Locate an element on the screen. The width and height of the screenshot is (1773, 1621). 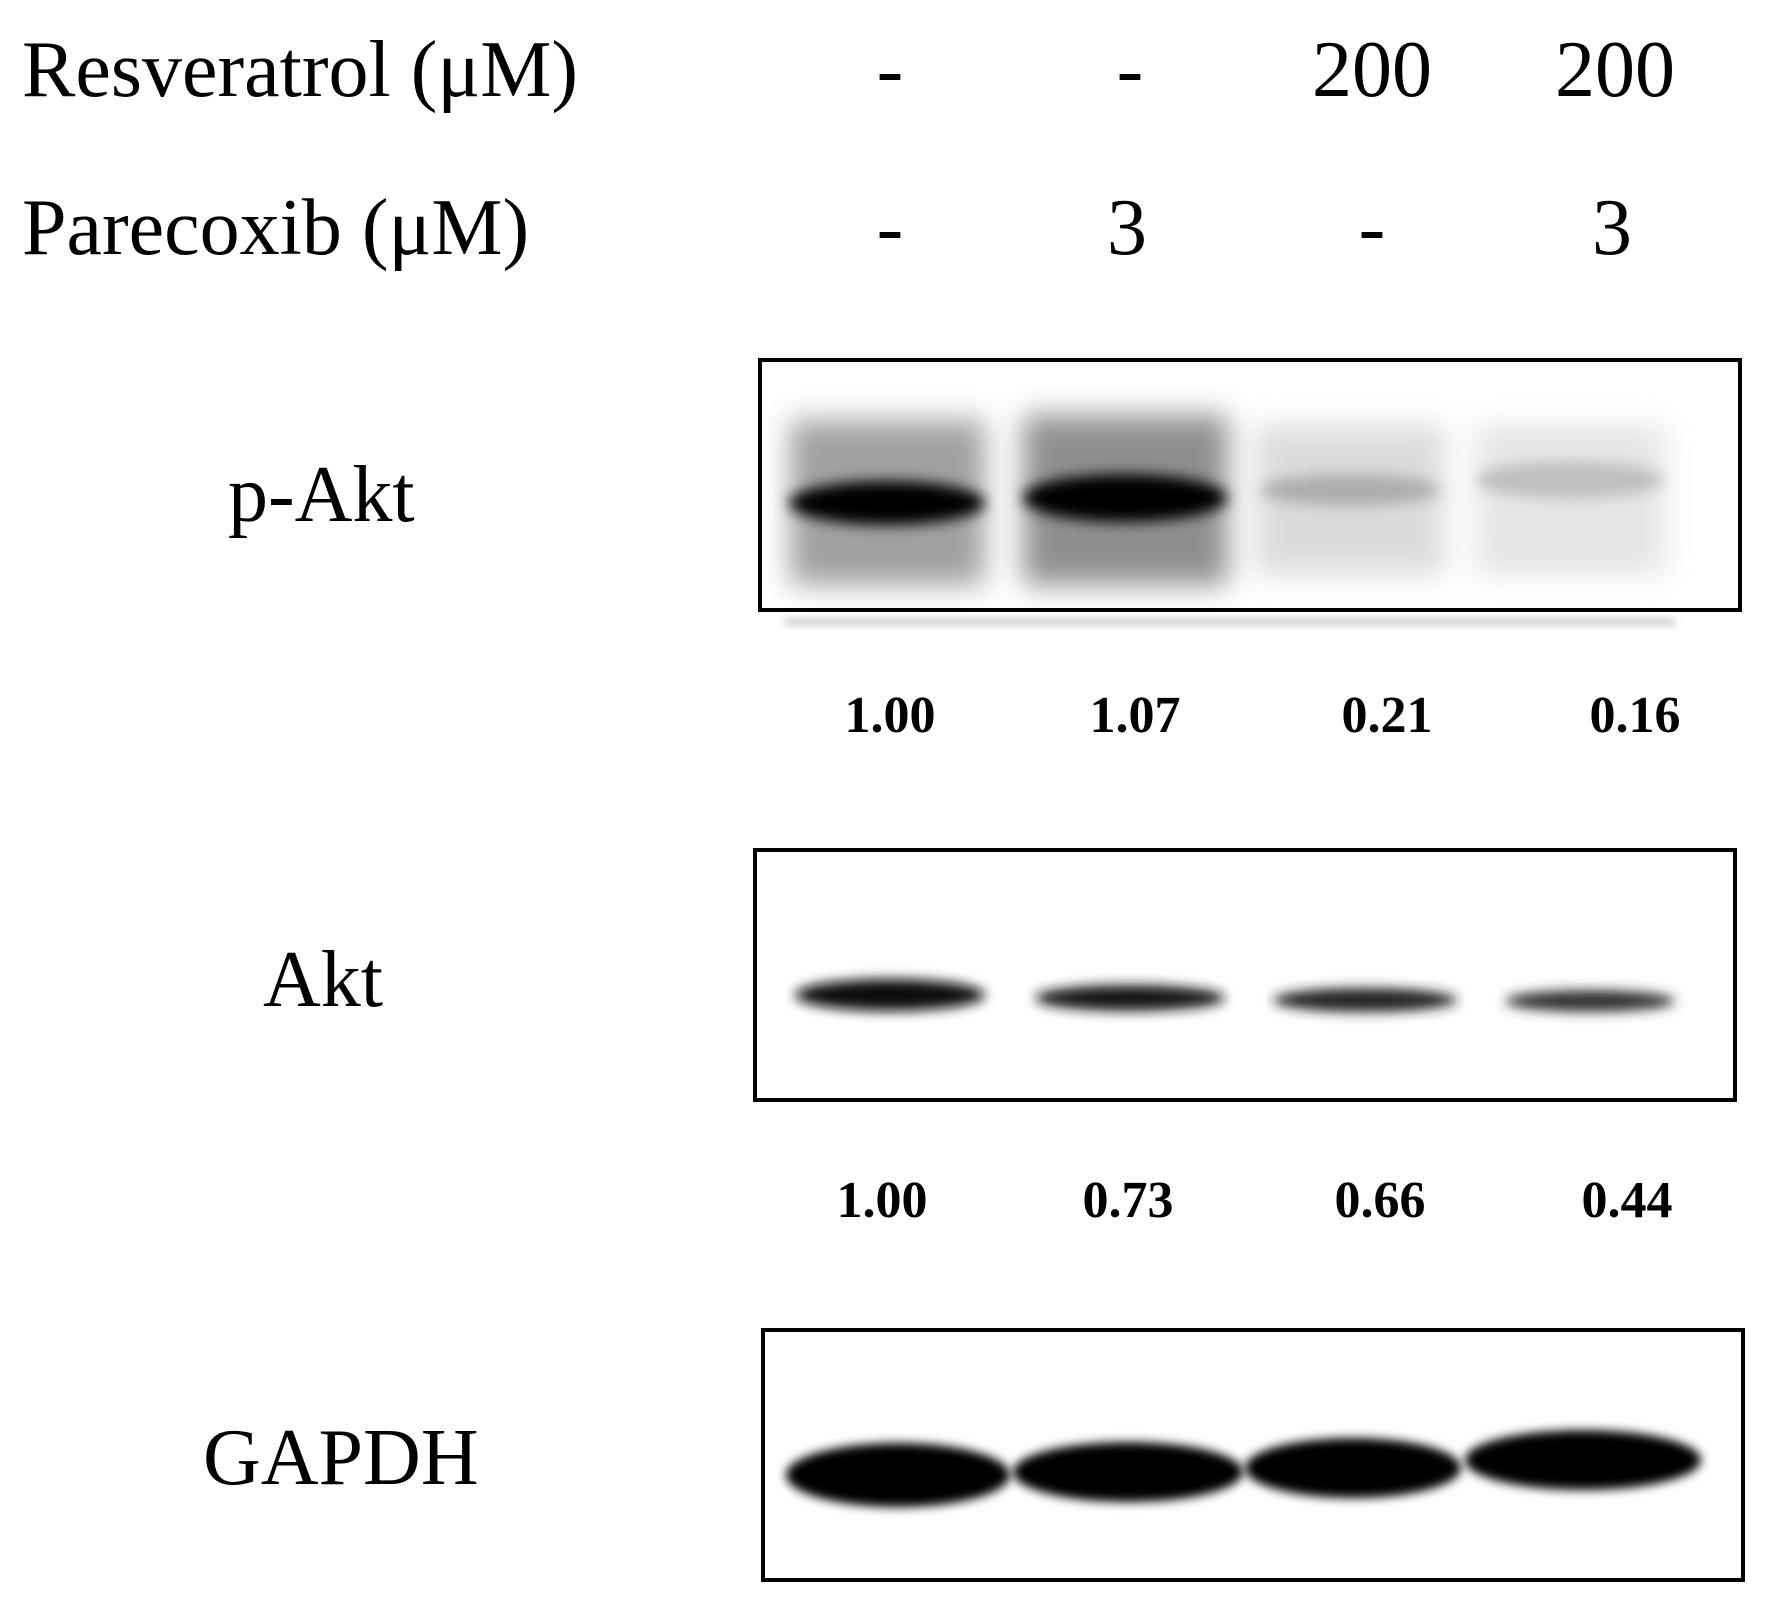
gapdh-label: GAPDH is located at coordinates (341, 1458).